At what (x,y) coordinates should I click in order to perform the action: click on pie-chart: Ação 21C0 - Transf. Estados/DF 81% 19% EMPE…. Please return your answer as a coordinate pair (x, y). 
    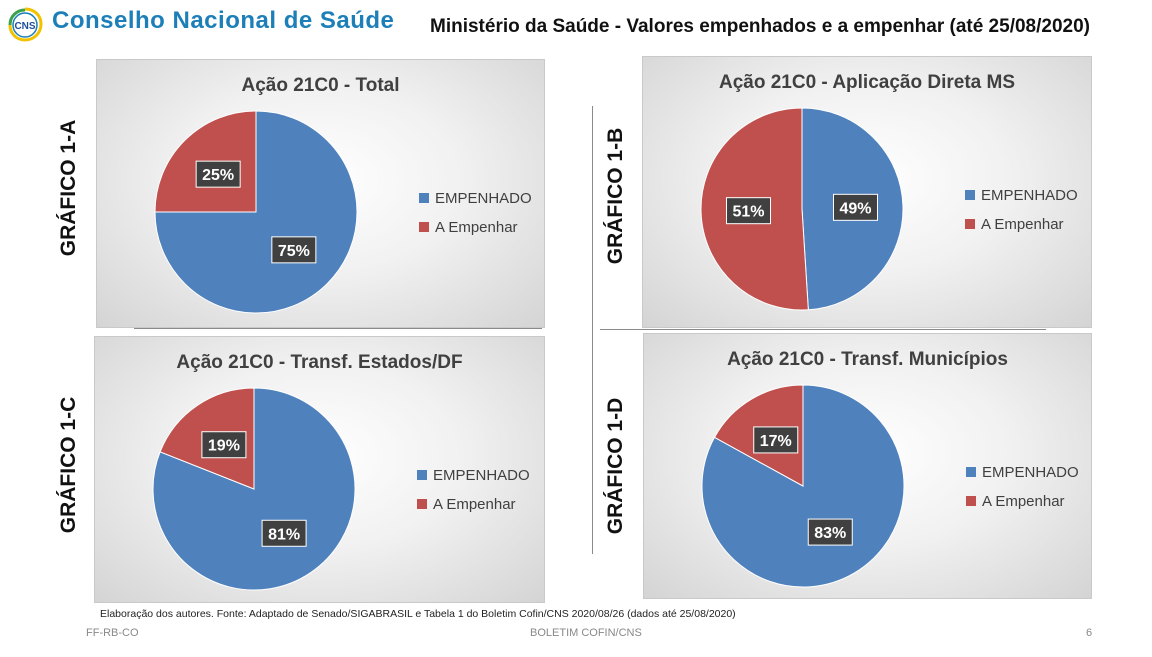
    Looking at the image, I should click on (341, 471).